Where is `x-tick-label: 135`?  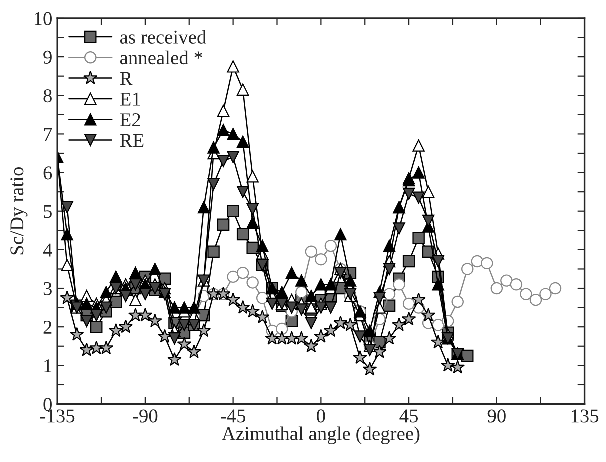 x-tick-label: 135 is located at coordinates (585, 416).